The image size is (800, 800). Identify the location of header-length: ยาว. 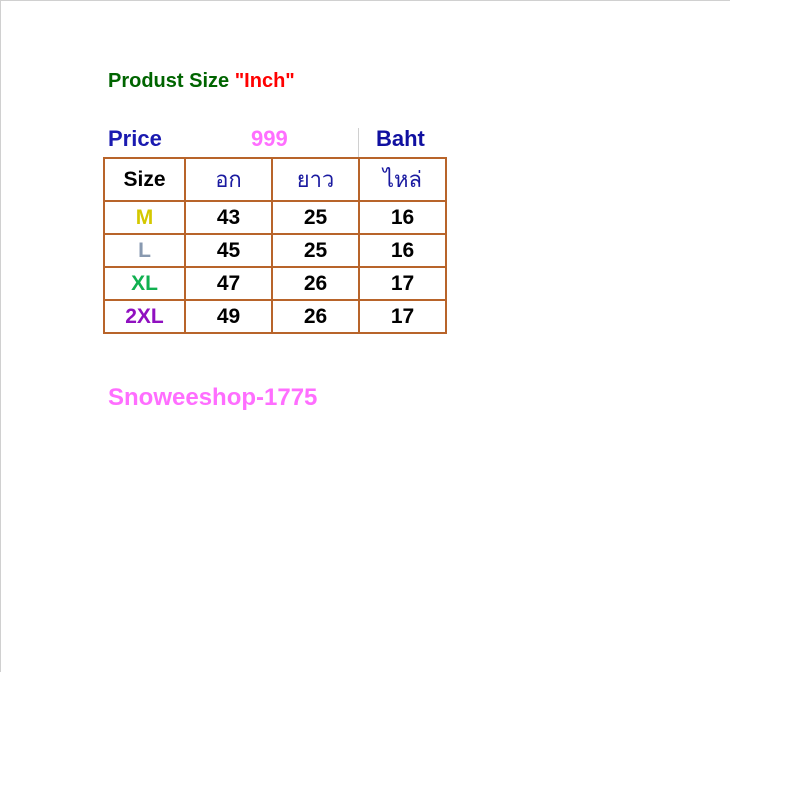
(315, 179).